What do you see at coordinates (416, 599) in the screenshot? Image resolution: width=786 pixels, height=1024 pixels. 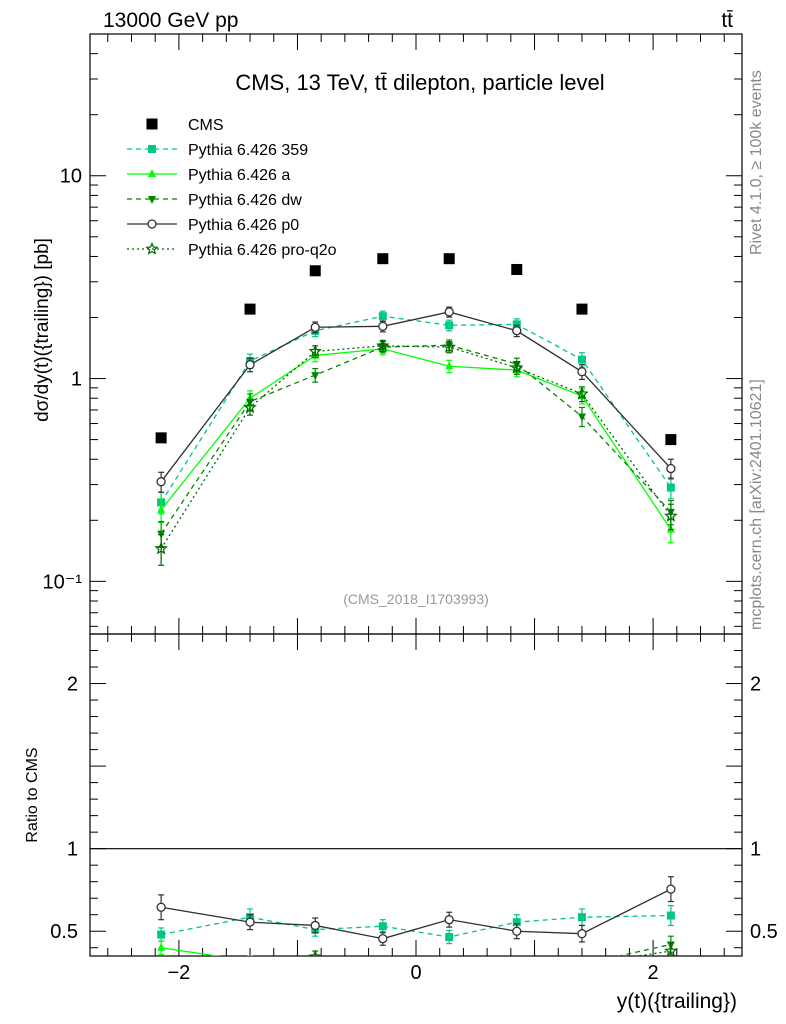 I see `watermark: (CMS_2018_I1703993)` at bounding box center [416, 599].